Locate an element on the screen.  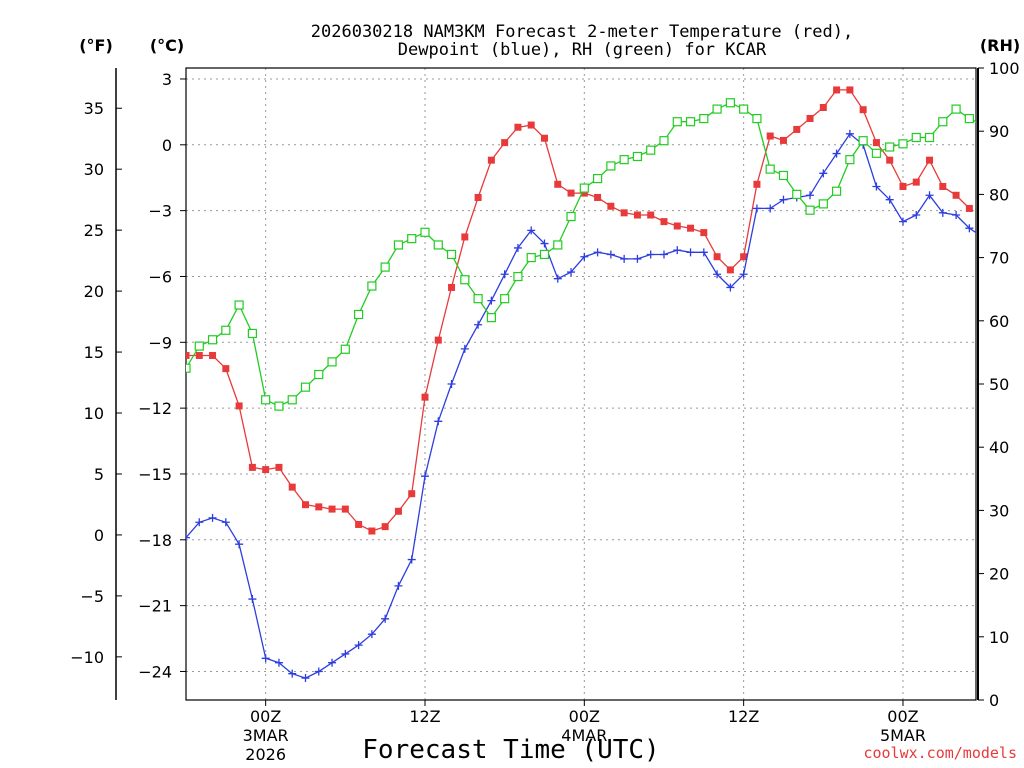
c-tick-label: −18 is located at coordinates (155, 540).